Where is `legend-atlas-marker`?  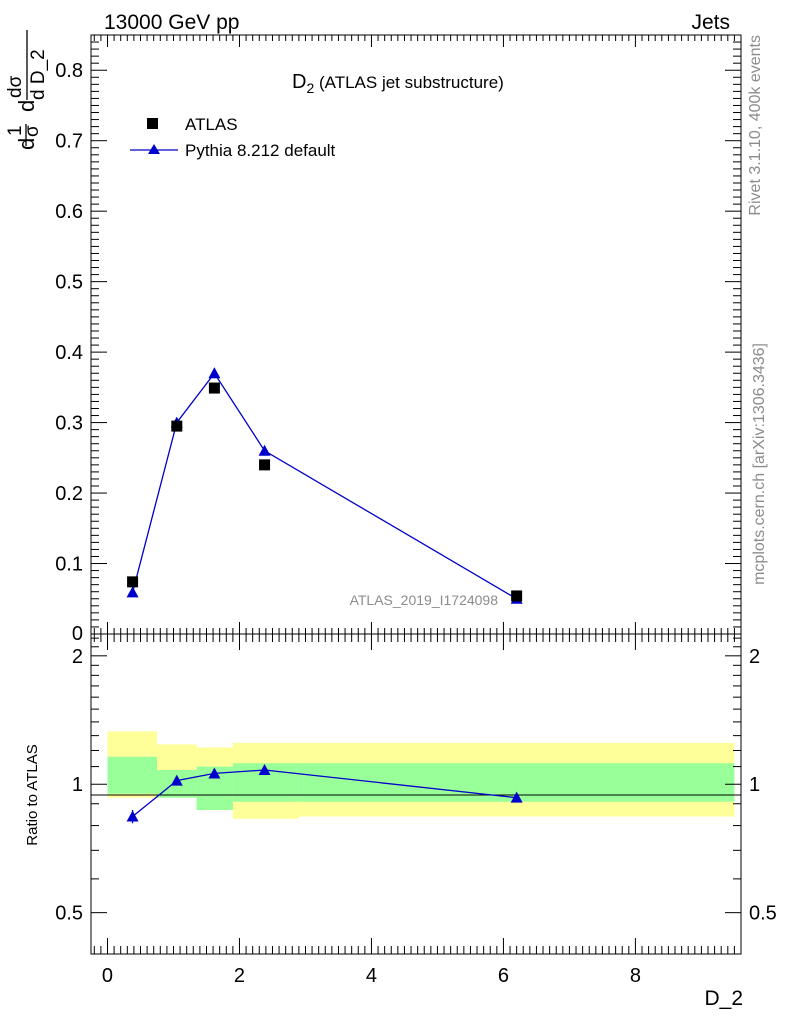
legend-atlas-marker is located at coordinates (152, 123).